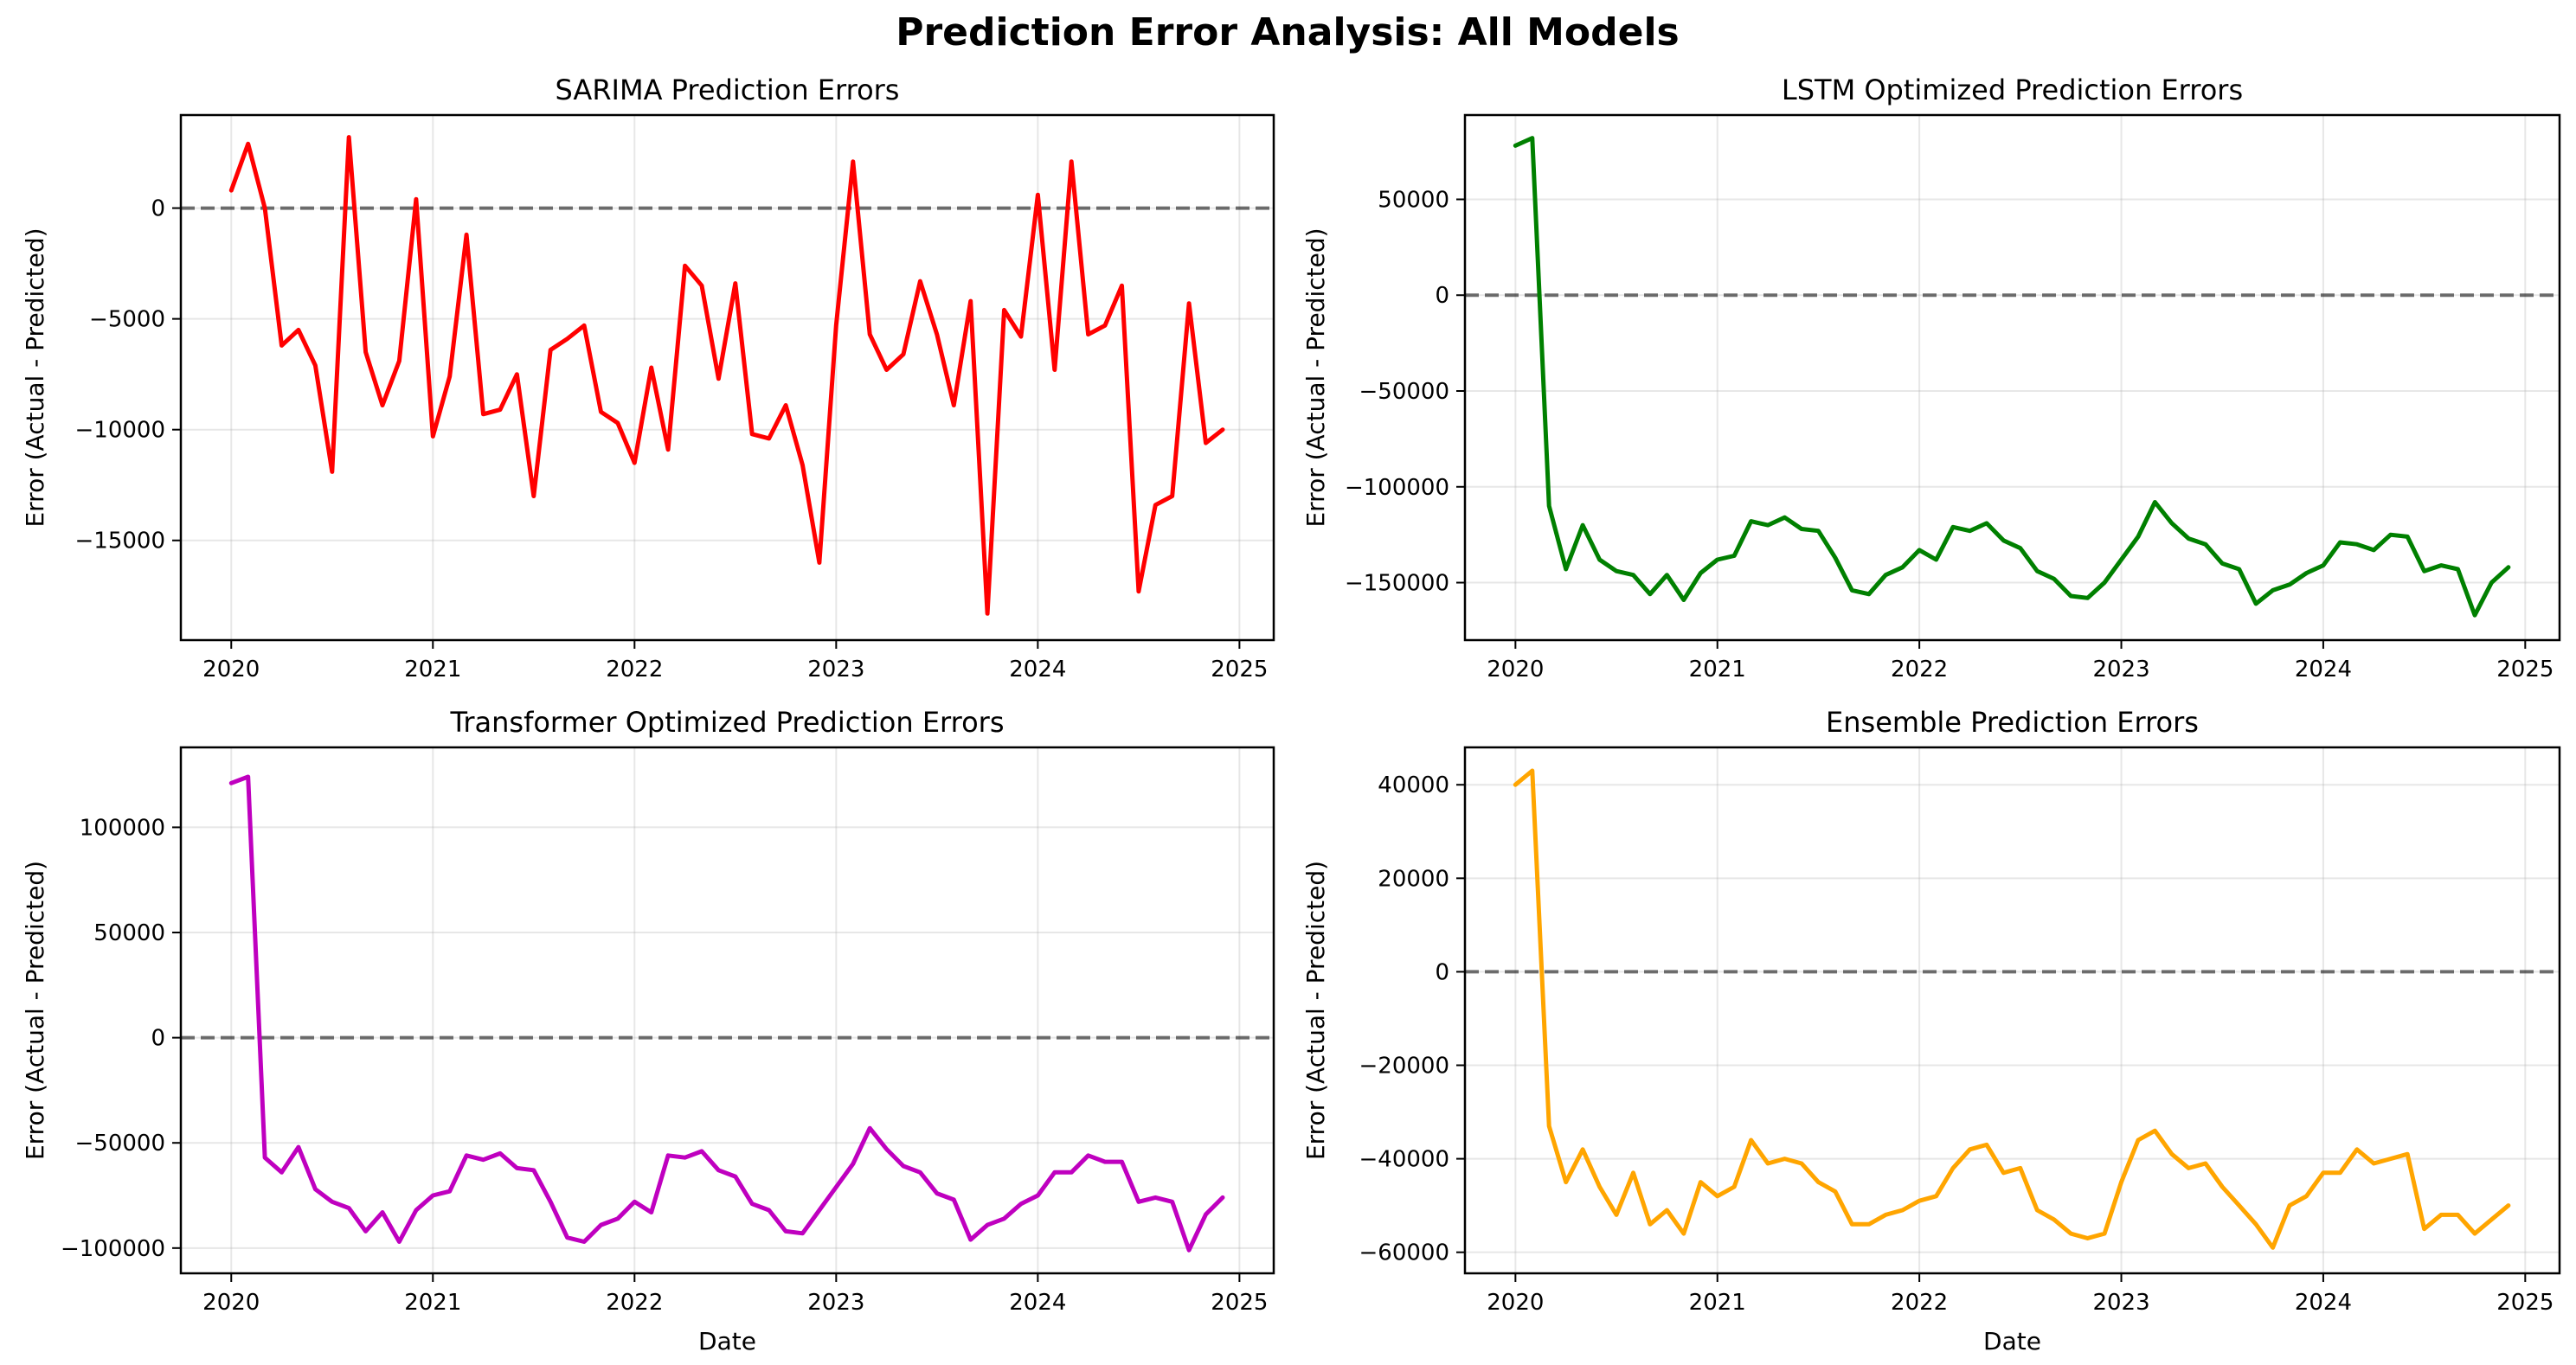  Describe the element at coordinates (1516, 669) in the screenshot. I see `lstm-x-tick-label: 2020` at that location.